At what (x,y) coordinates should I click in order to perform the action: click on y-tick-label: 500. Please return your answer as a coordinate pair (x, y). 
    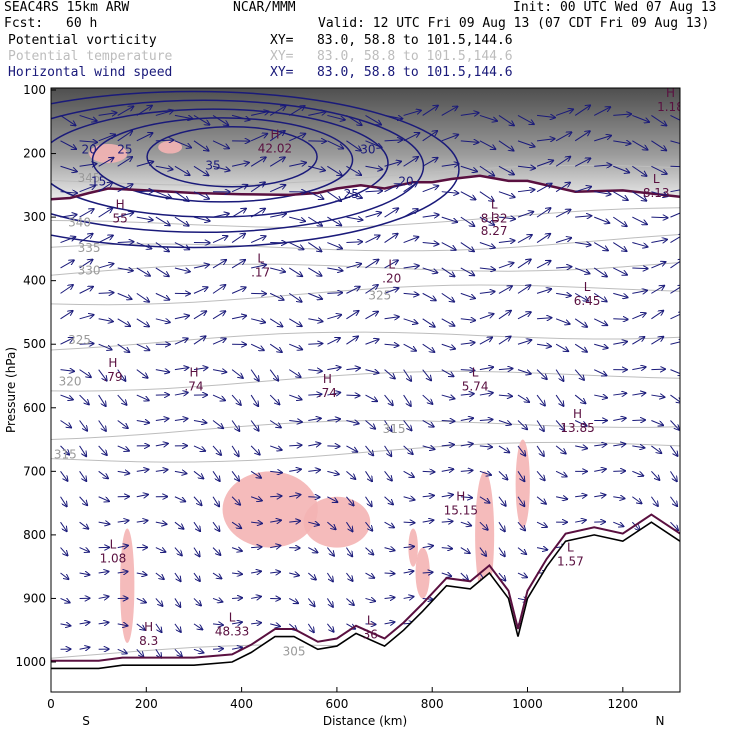
    Looking at the image, I should click on (34, 344).